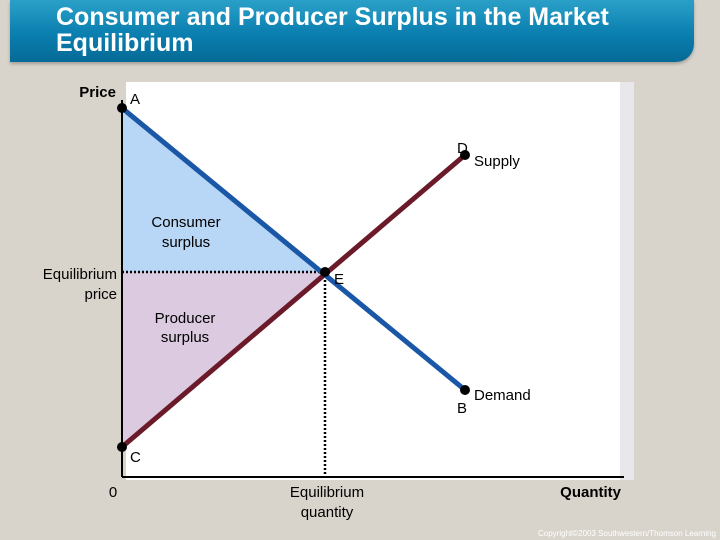 This screenshot has height=540, width=720. What do you see at coordinates (339, 279) in the screenshot?
I see `point-e-label: E` at bounding box center [339, 279].